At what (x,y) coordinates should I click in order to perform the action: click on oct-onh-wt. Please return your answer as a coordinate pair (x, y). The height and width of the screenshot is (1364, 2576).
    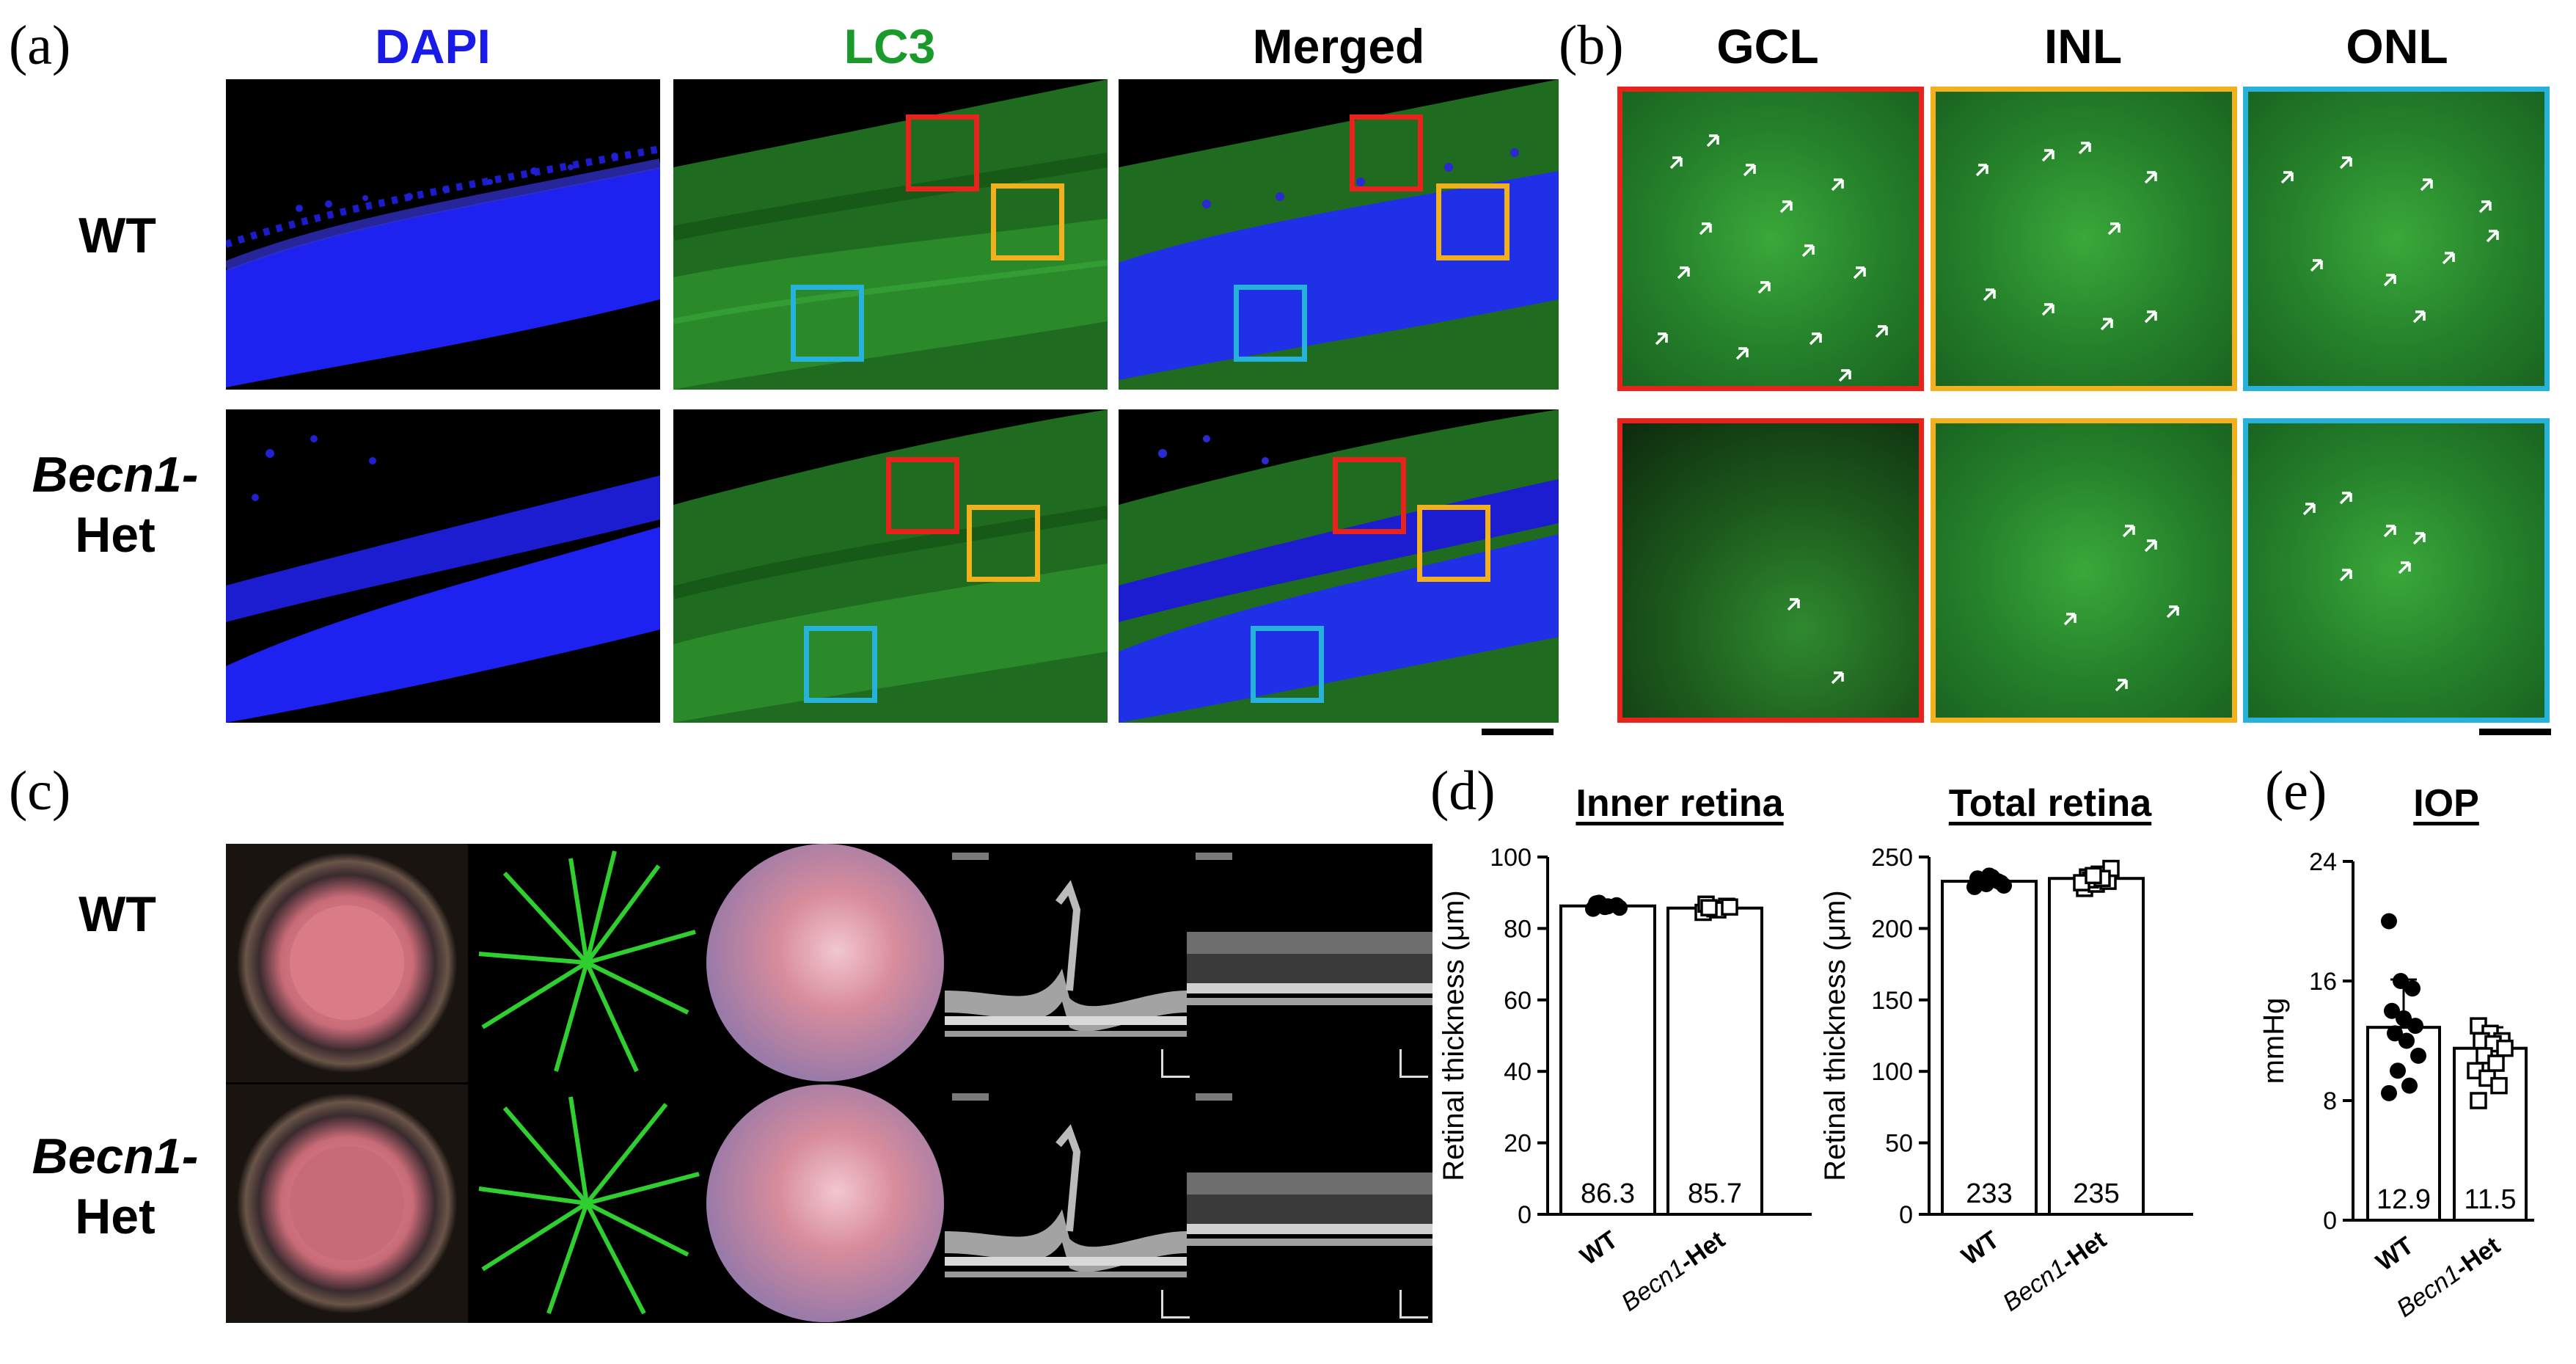
    Looking at the image, I should click on (1066, 958).